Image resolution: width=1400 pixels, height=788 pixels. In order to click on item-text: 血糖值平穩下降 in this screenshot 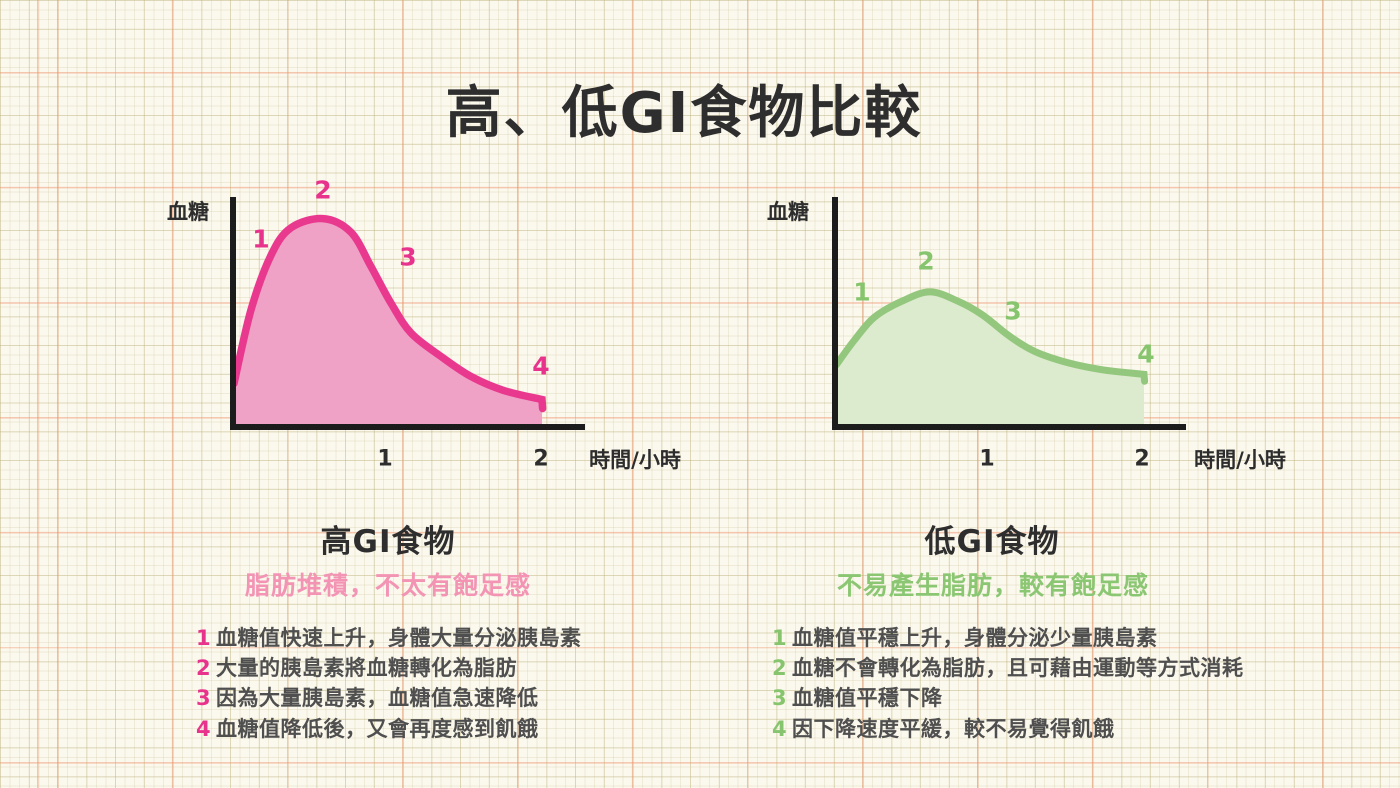, I will do `click(867, 698)`.